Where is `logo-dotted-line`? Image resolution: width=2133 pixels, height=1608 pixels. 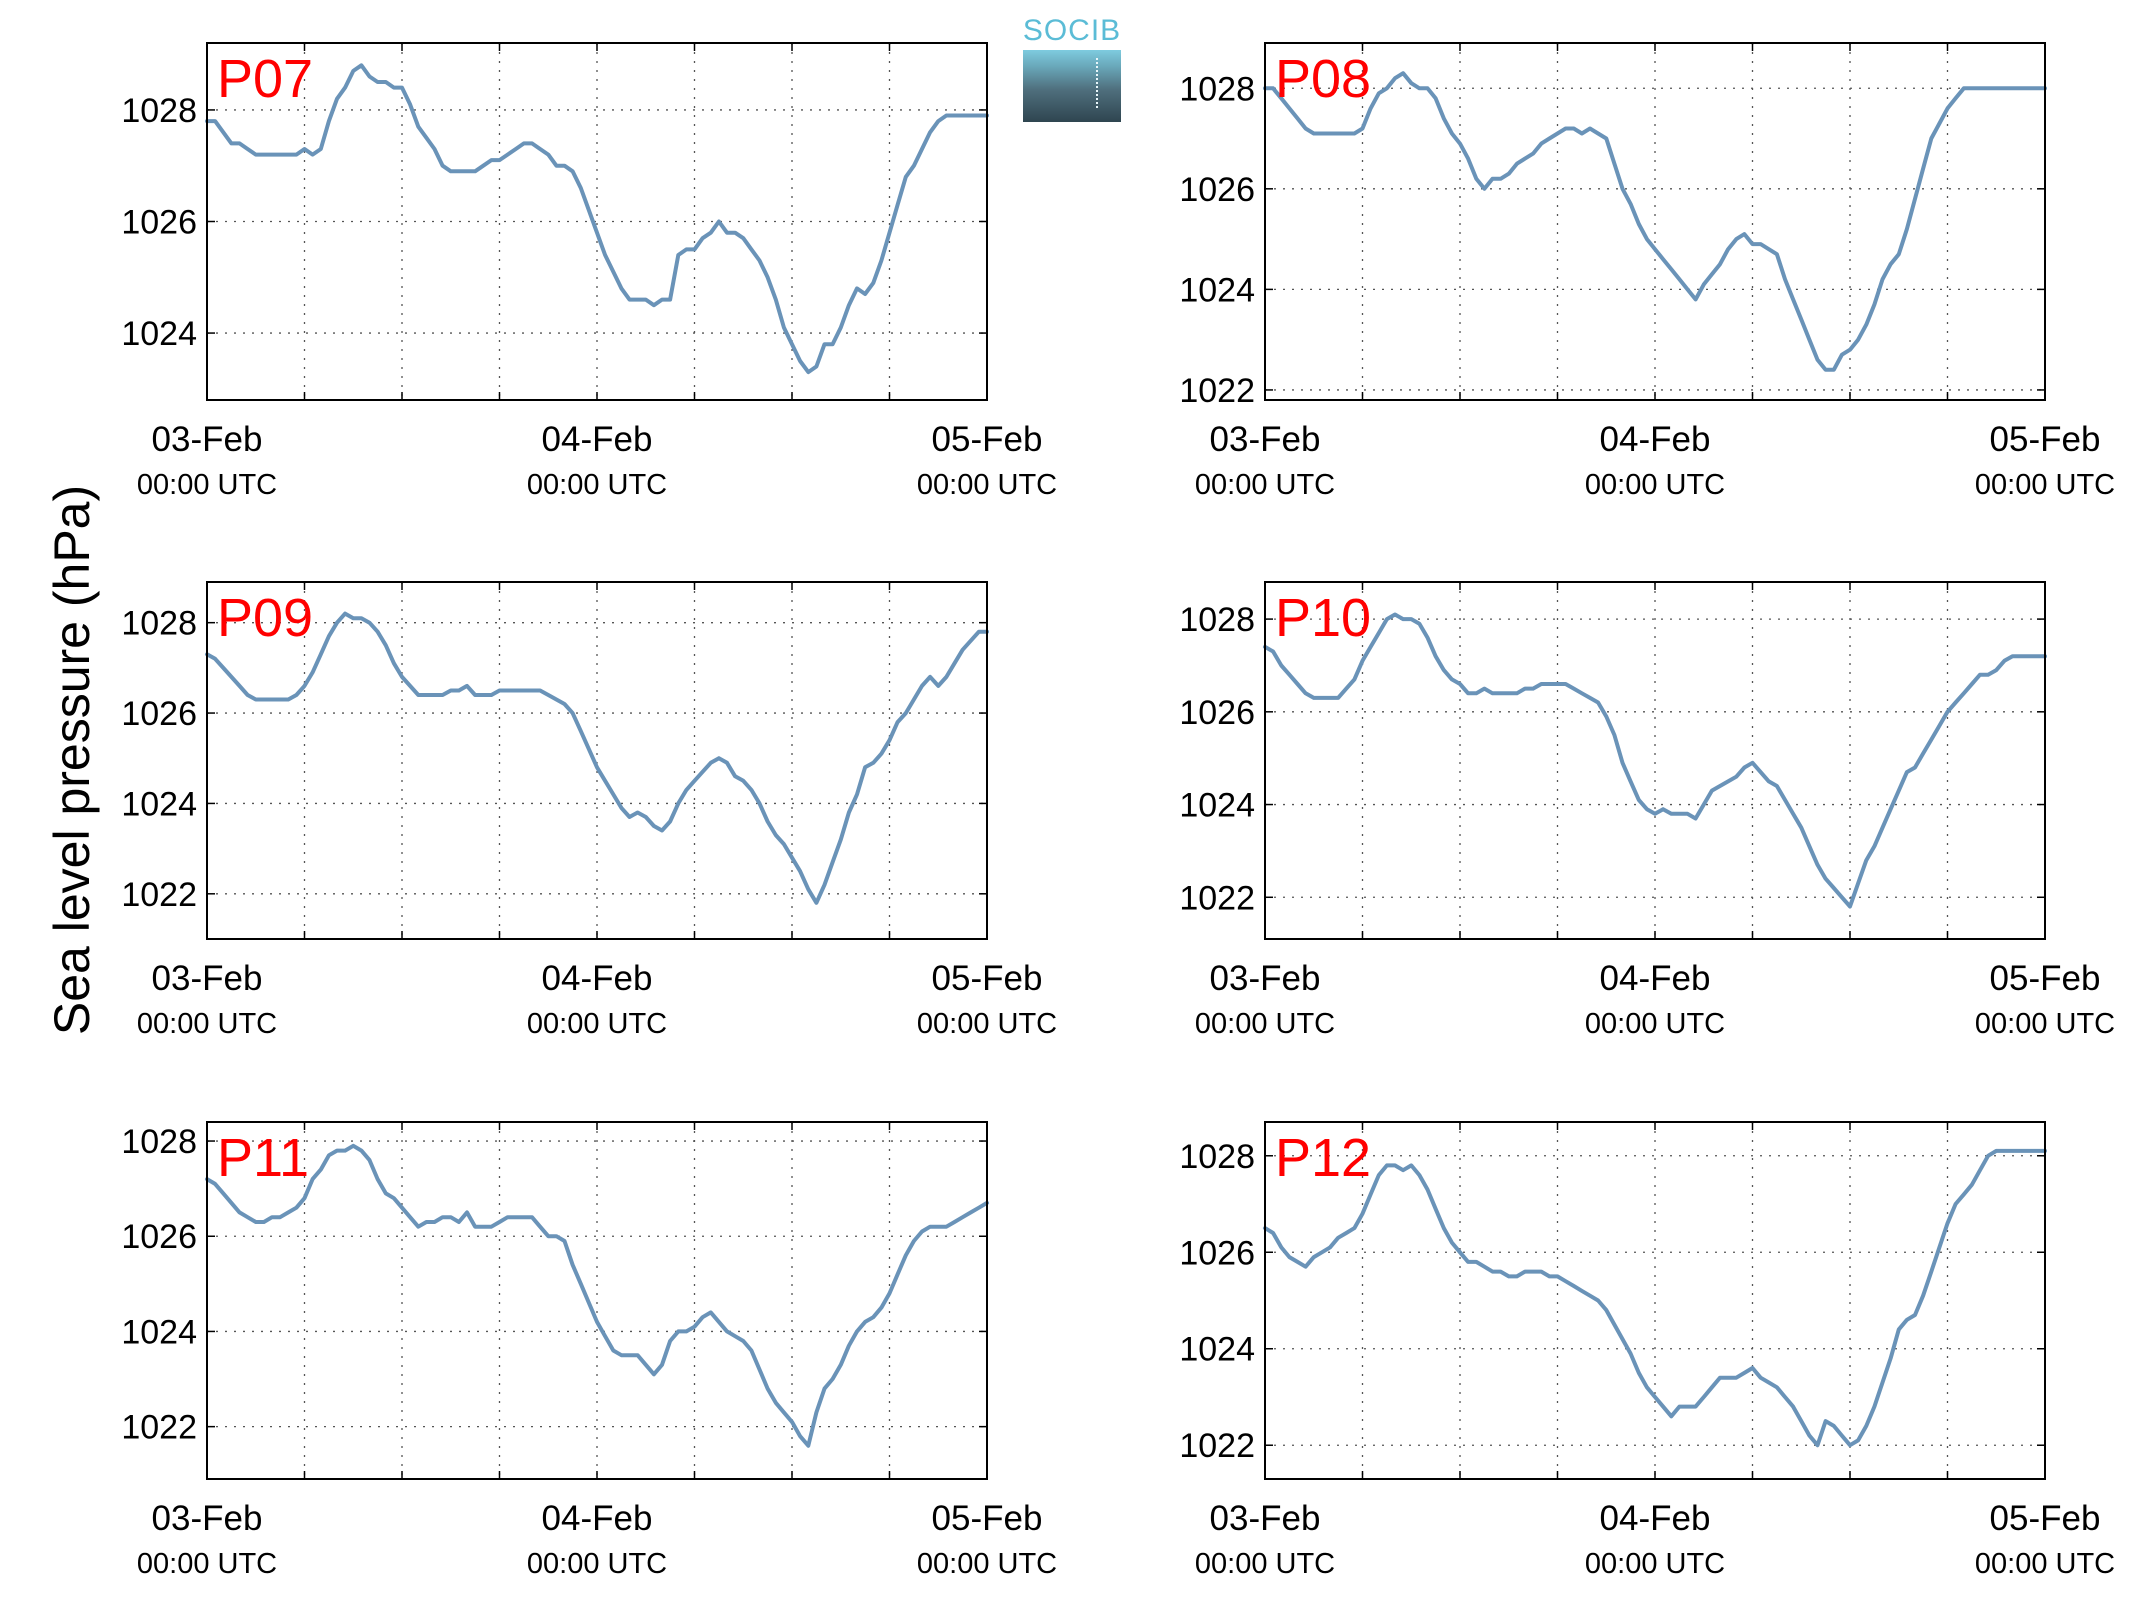
logo-dotted-line is located at coordinates (1097, 83).